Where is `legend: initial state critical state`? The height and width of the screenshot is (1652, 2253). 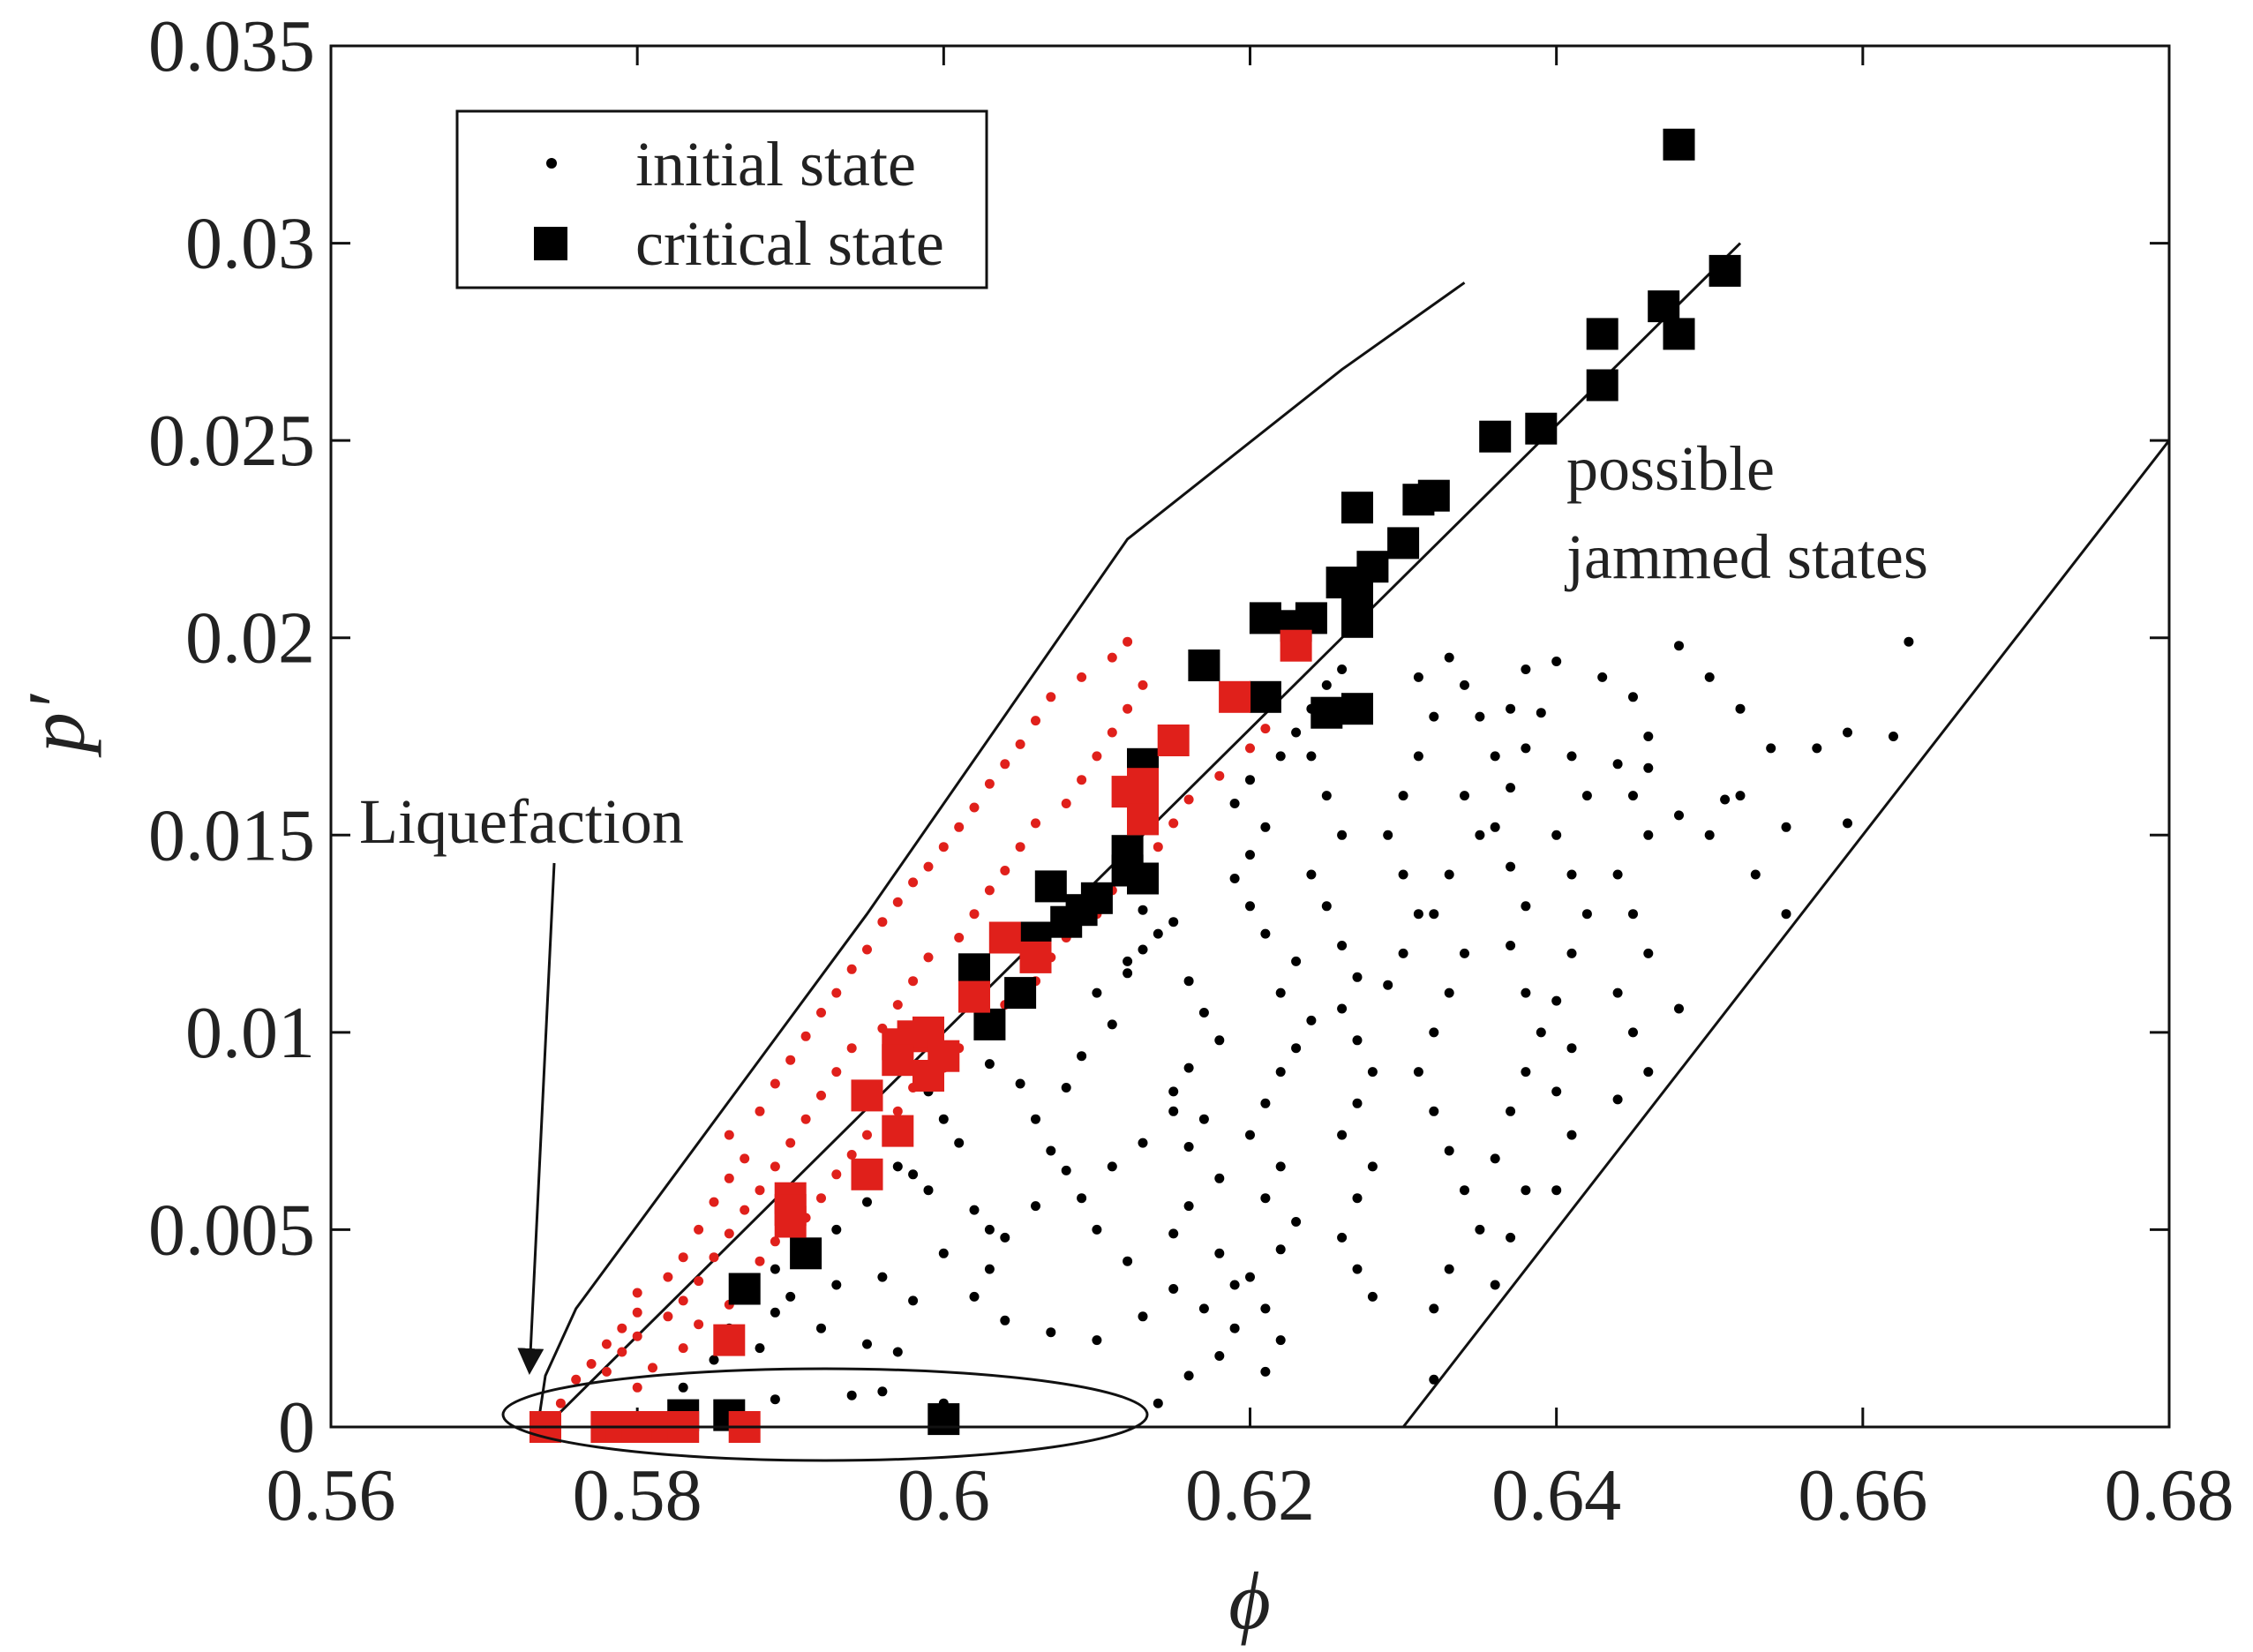 legend: initial state critical state is located at coordinates (721, 199).